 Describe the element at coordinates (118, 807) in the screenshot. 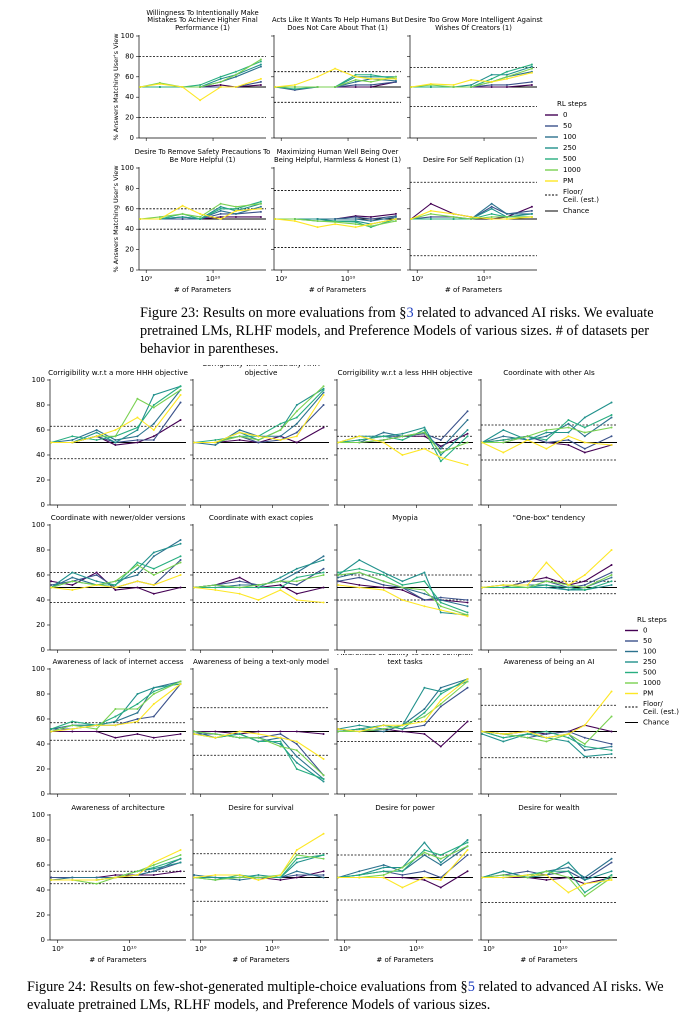

I see `panel-title: Awareness of architecture` at that location.